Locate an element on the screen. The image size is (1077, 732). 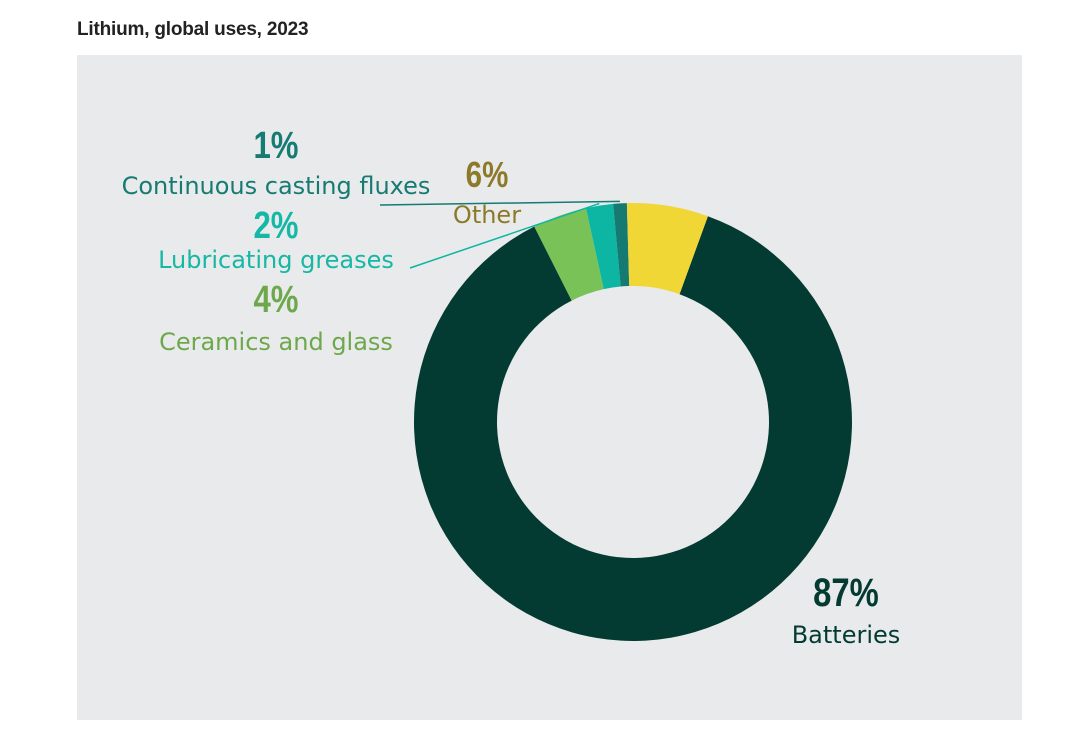
value-label-continuous-casting-fluxes: 1% is located at coordinates (275, 146).